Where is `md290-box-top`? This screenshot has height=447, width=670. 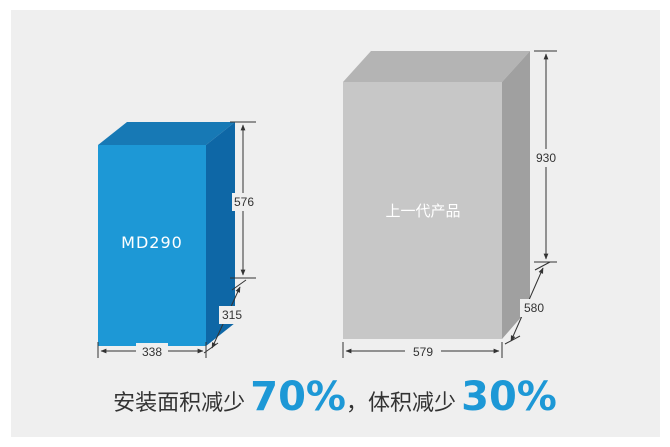
md290-box-top is located at coordinates (166, 133).